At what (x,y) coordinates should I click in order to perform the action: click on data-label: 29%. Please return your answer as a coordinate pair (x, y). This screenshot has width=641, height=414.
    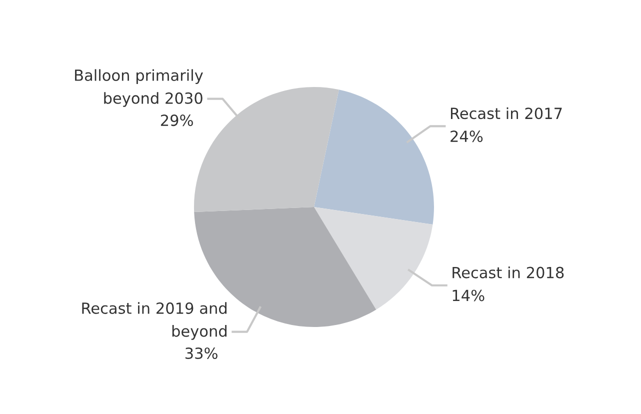
    Looking at the image, I should click on (176, 120).